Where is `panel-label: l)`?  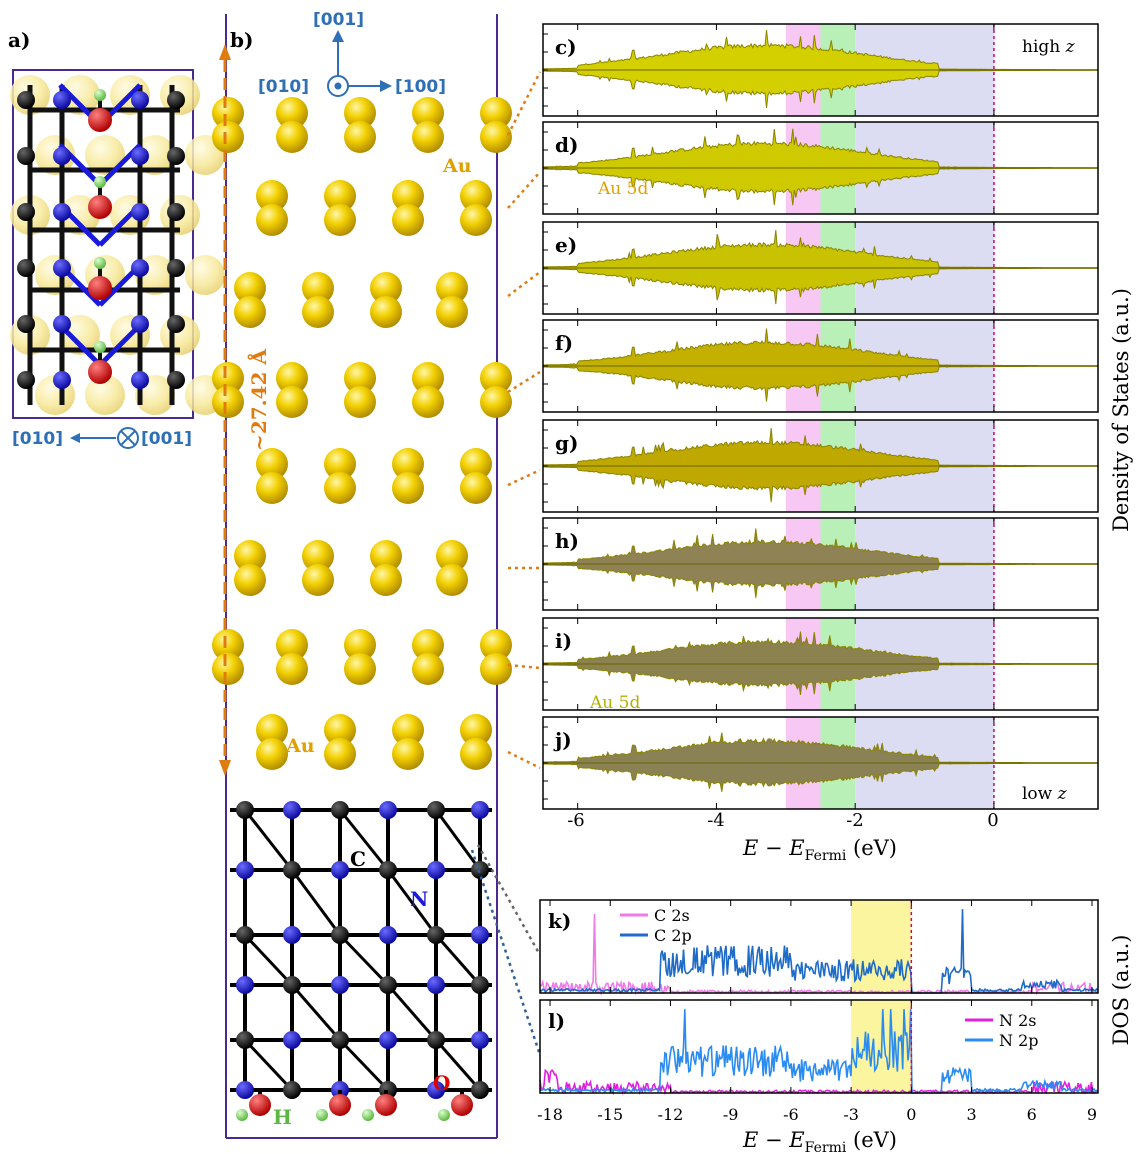 panel-label: l) is located at coordinates (556, 1021).